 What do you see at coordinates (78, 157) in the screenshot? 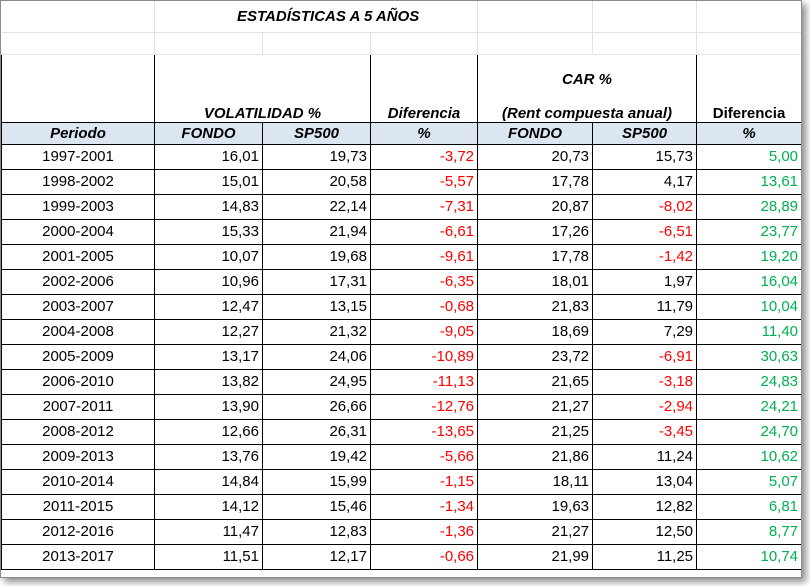
I see `cell-periodo: 1997-2001` at bounding box center [78, 157].